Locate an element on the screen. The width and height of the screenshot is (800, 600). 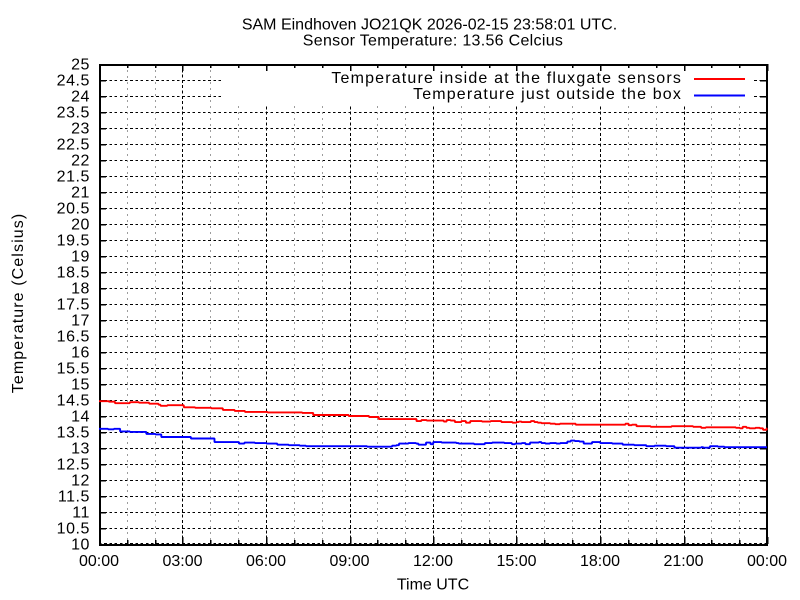
svg-text: 15 is located at coordinates (80, 385).